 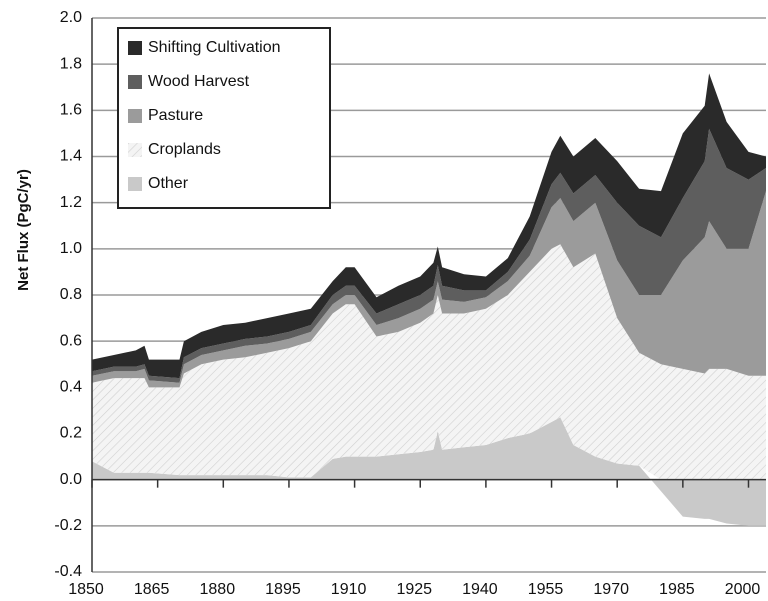 What do you see at coordinates (184, 149) in the screenshot?
I see `legend-label: Croplands` at bounding box center [184, 149].